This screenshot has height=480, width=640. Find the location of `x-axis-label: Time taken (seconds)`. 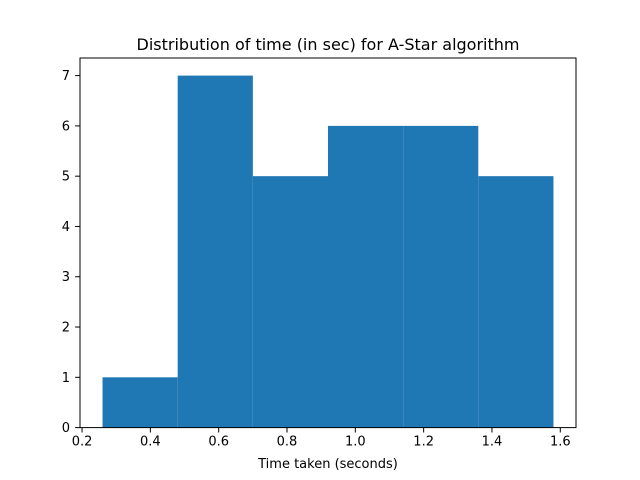

x-axis-label: Time taken (seconds) is located at coordinates (327, 464).